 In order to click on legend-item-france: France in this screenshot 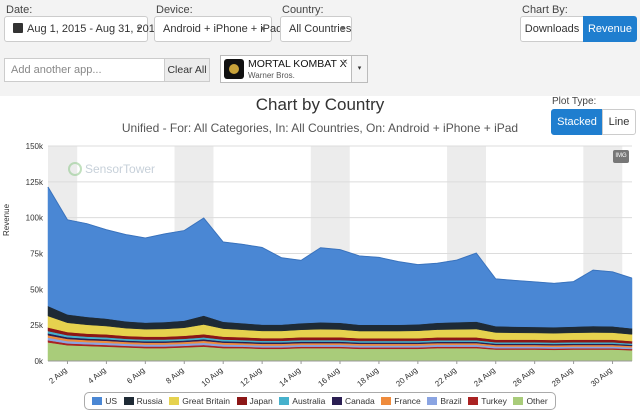, I will do `click(401, 401)`.